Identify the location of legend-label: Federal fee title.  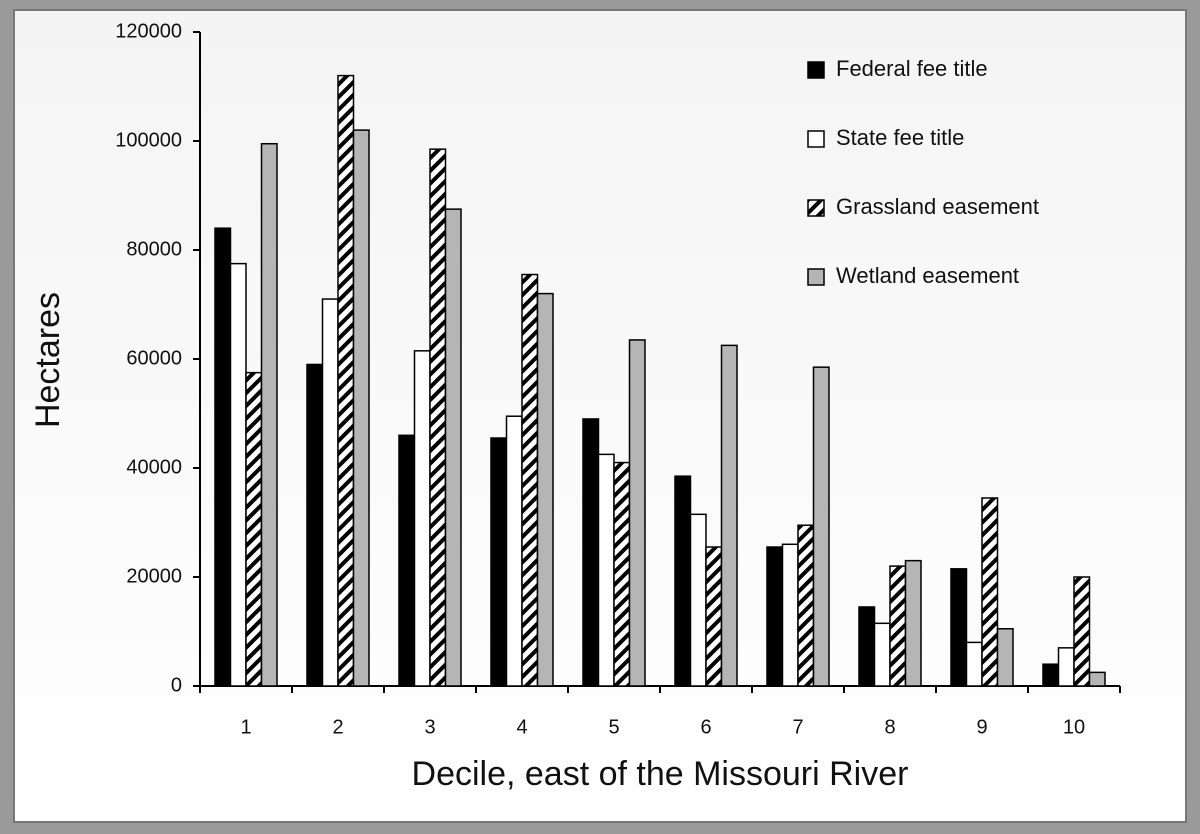
(912, 68).